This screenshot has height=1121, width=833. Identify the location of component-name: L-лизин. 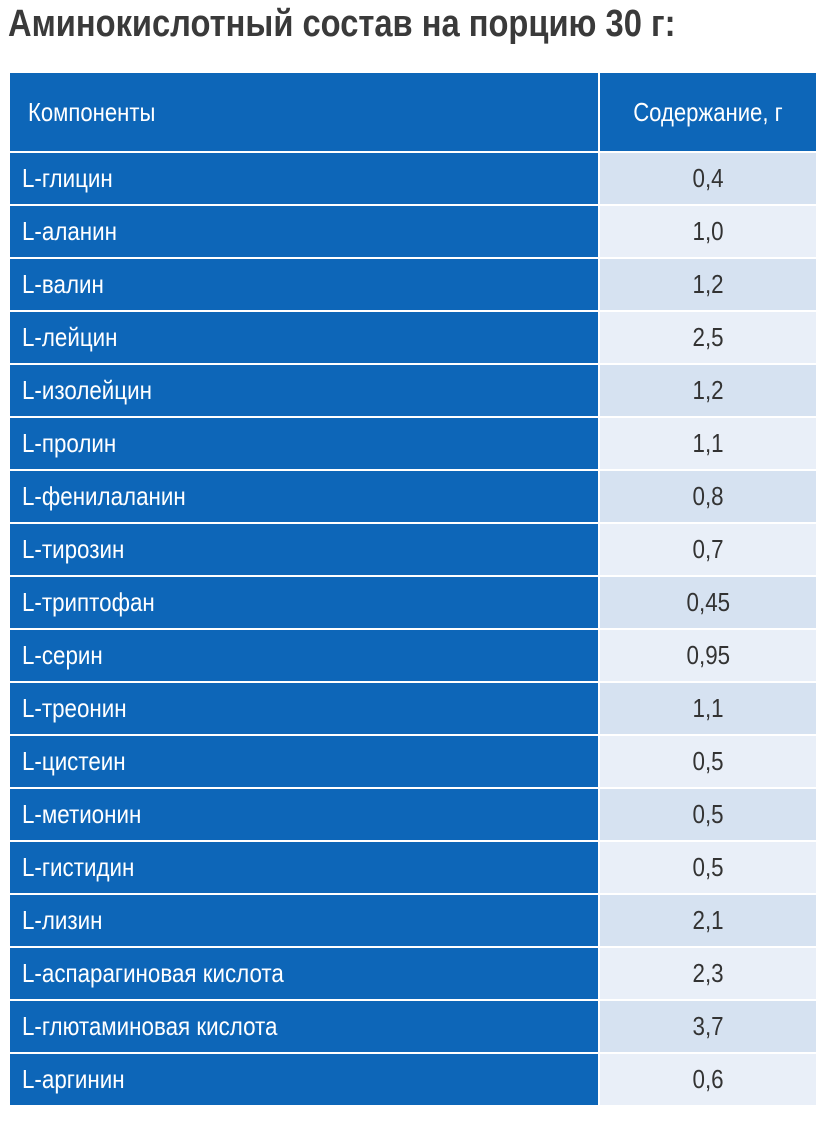
(62, 920).